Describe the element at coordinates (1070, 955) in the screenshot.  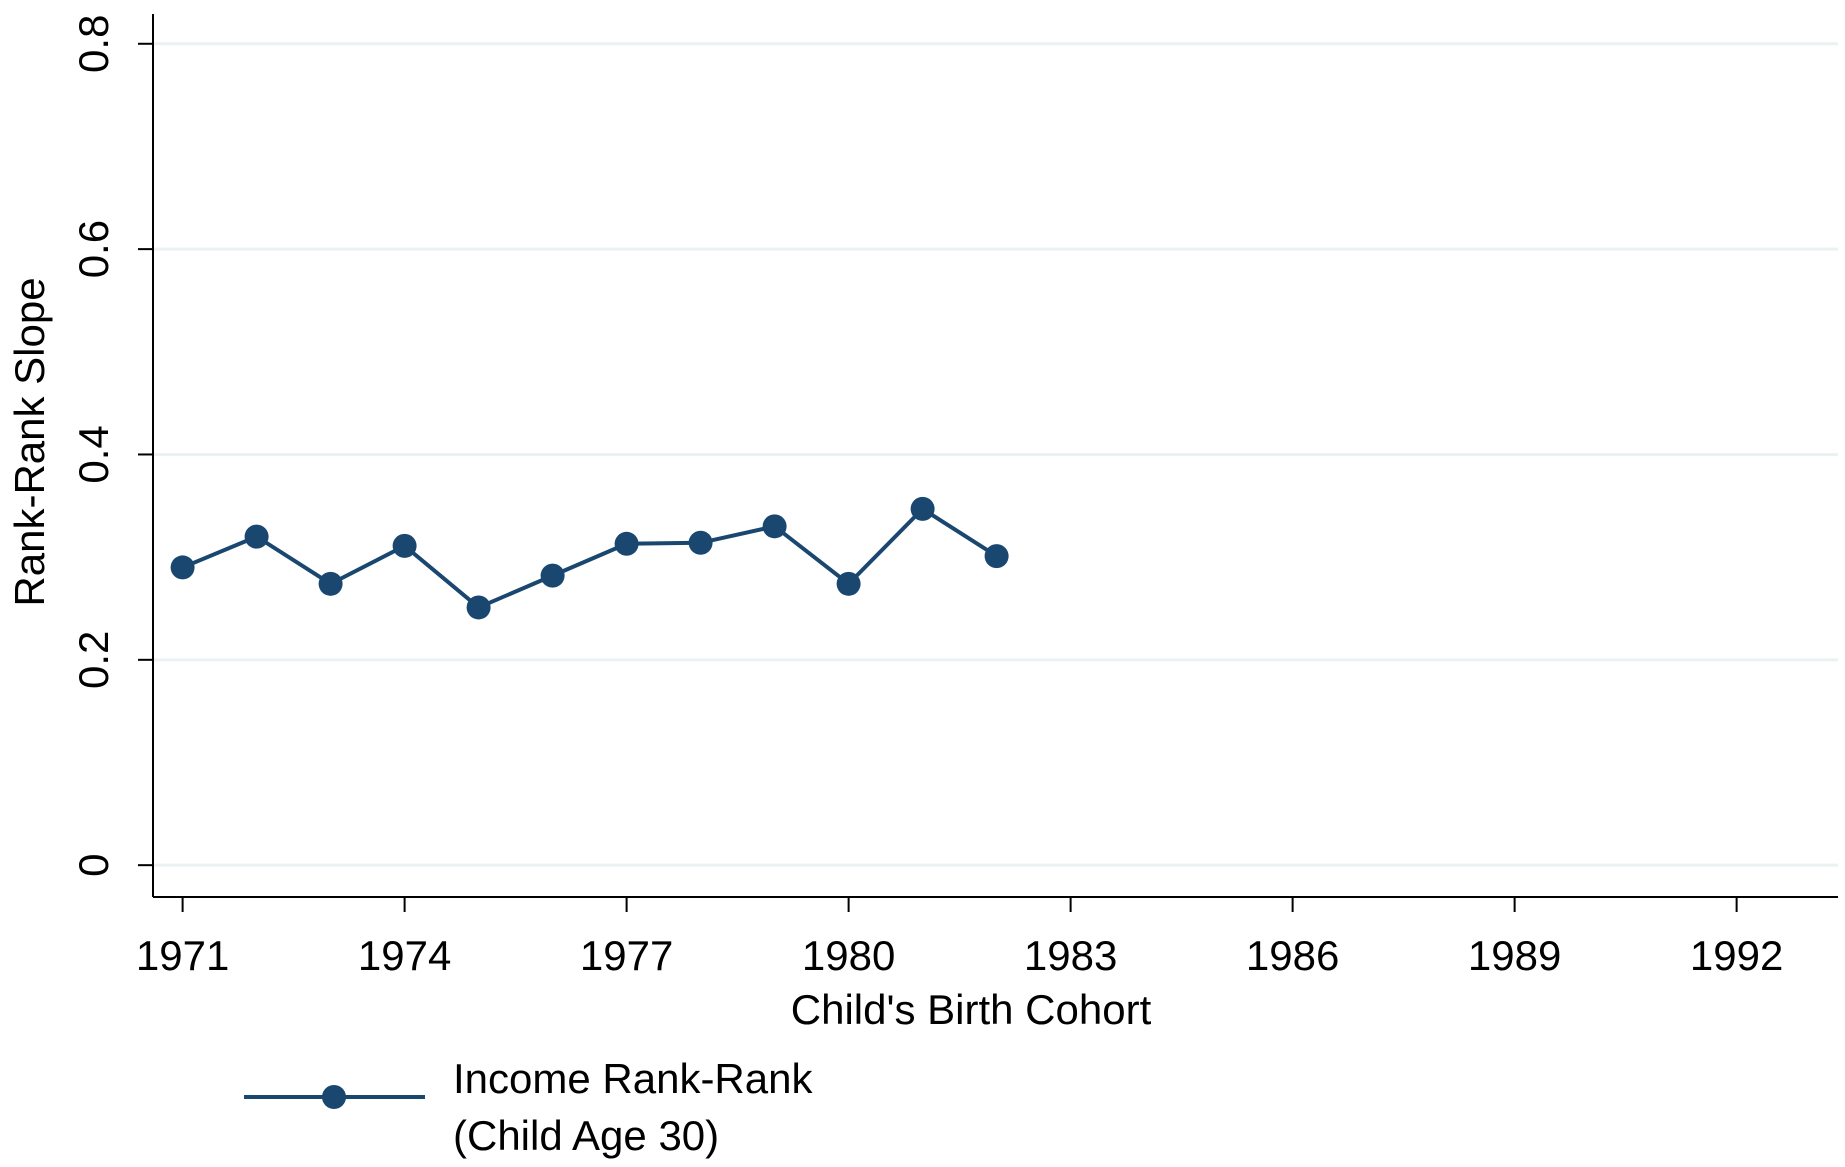
I see `x-tick-label: 1983` at that location.